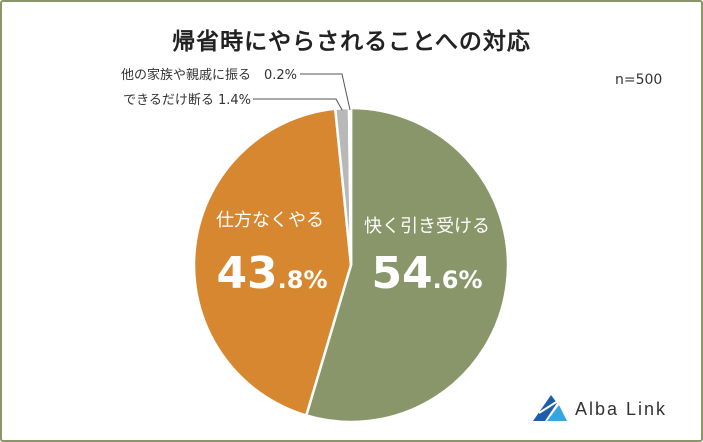  I want to click on sample-size: n=500, so click(639, 80).